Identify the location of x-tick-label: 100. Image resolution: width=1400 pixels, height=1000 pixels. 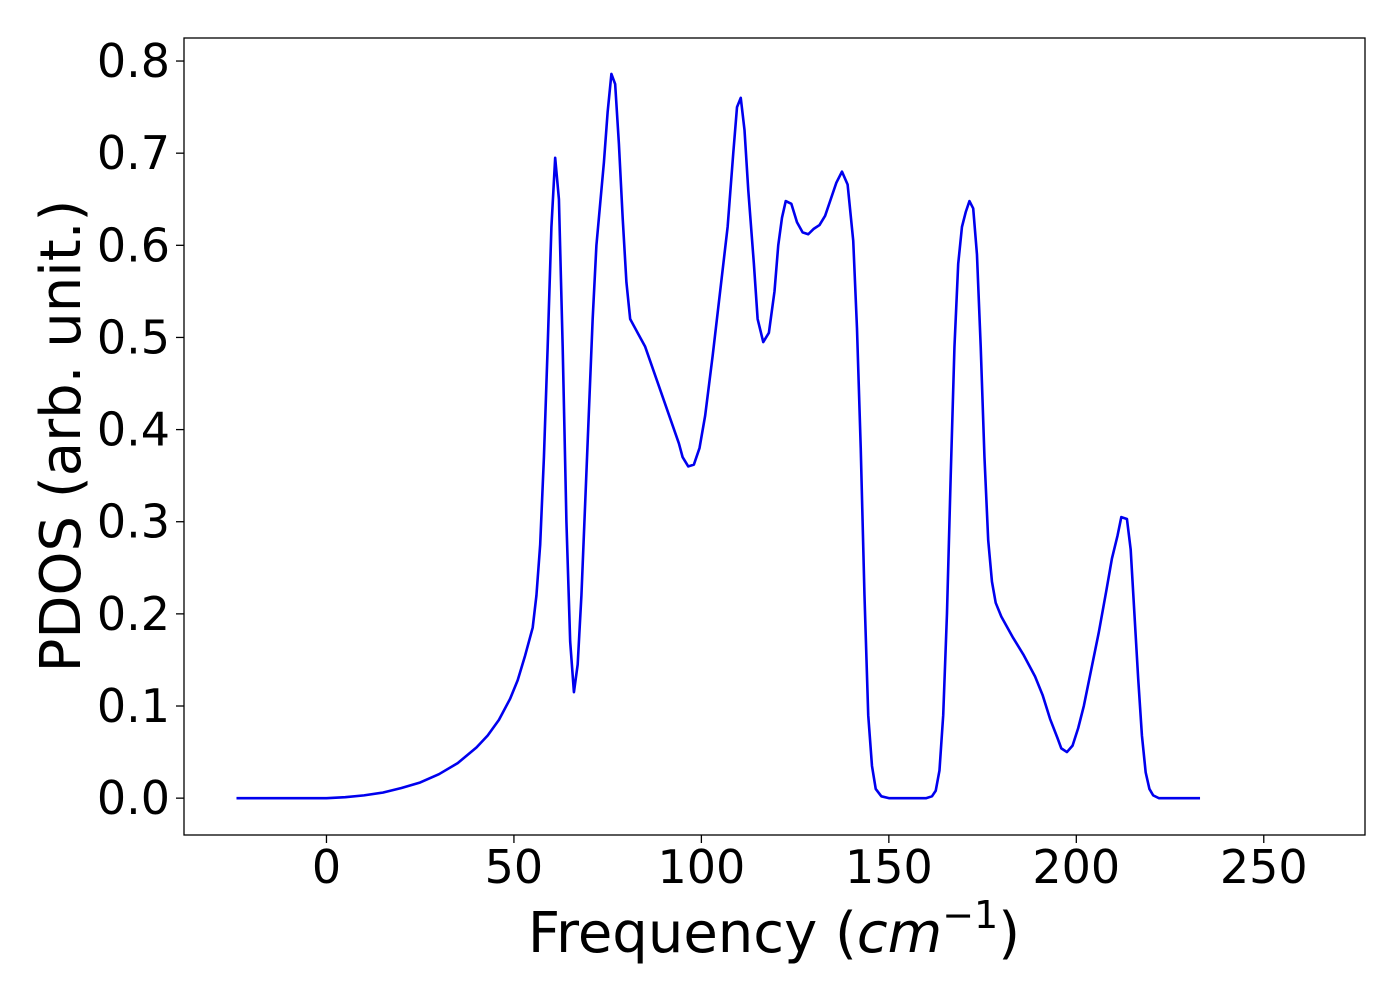
(701, 867).